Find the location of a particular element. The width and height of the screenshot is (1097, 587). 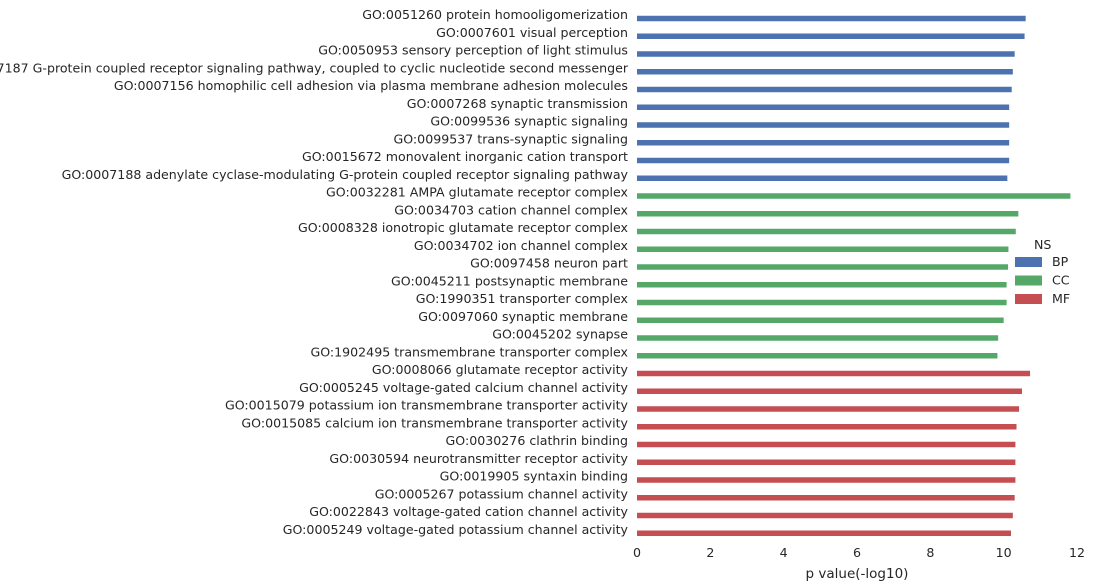

legend-swatch-mf is located at coordinates (1028, 299).